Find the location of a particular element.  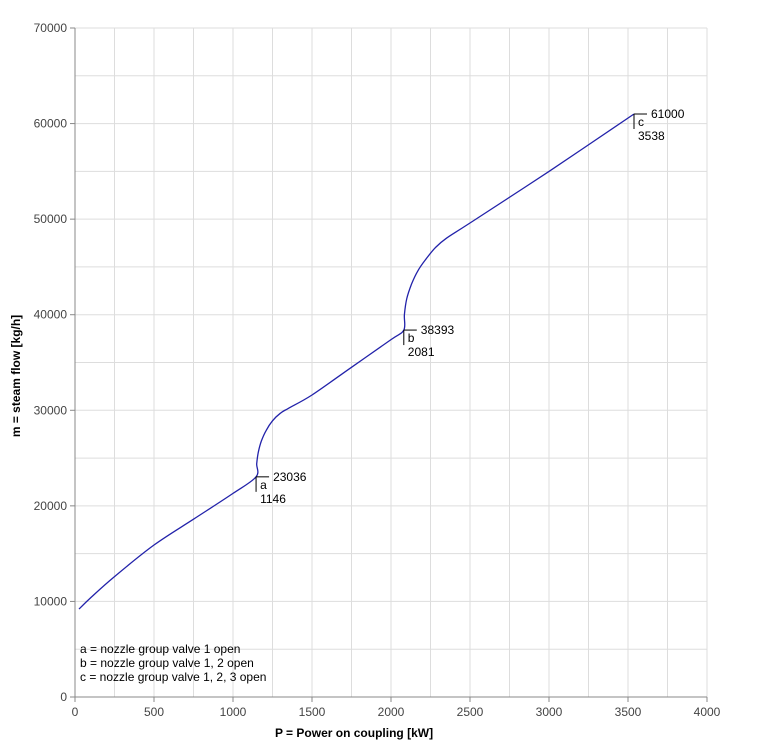

y-tick-label: 50000 is located at coordinates (51, 219).